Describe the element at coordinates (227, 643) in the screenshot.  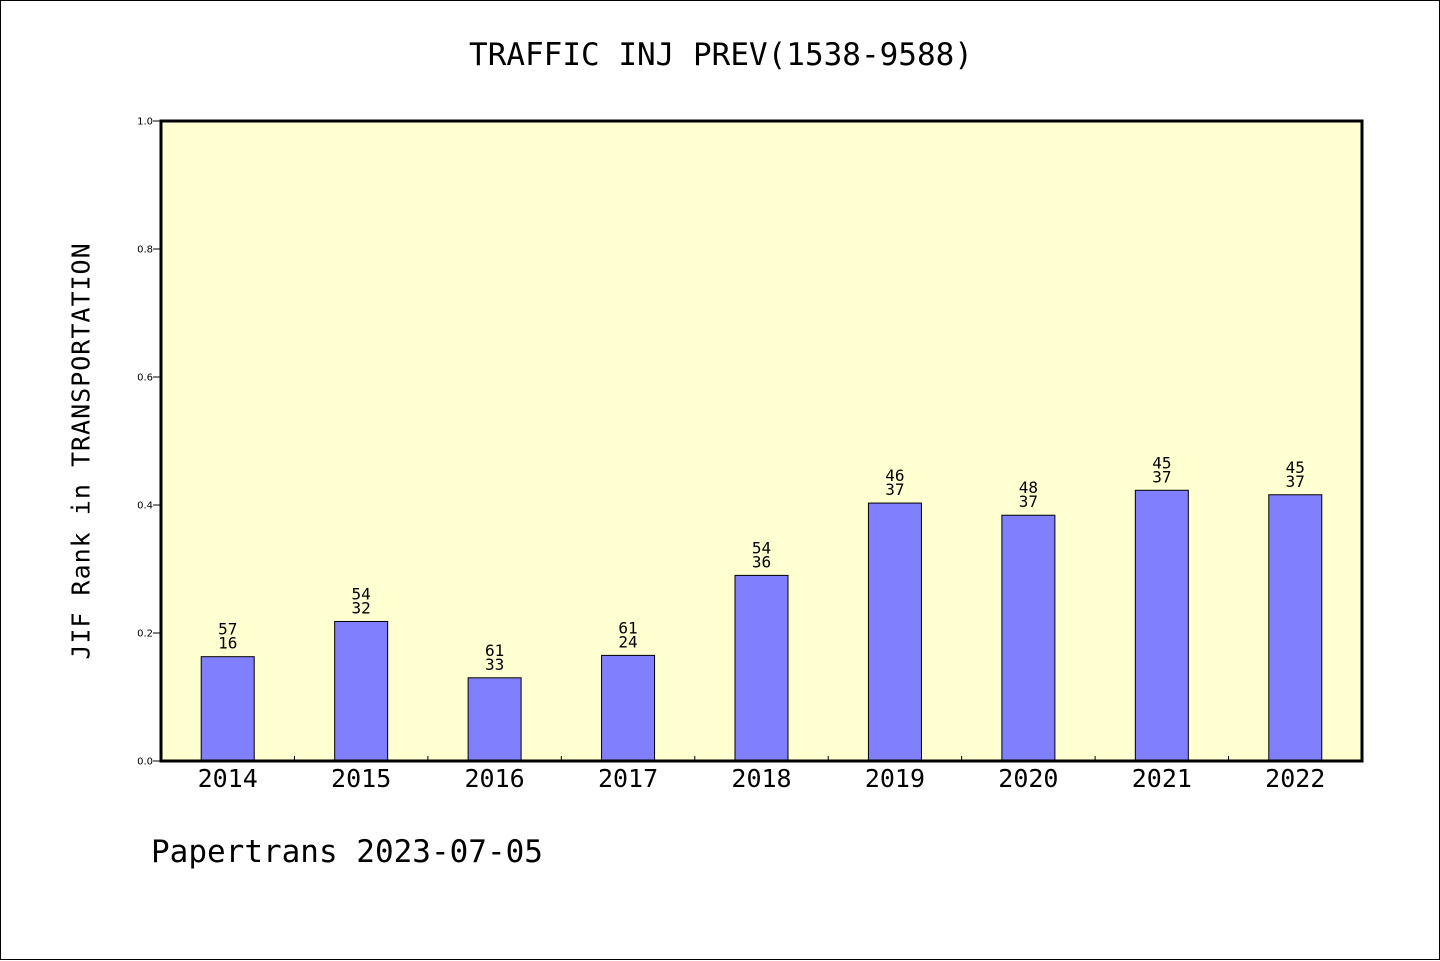
I see `bar-label-bottom: 16` at that location.